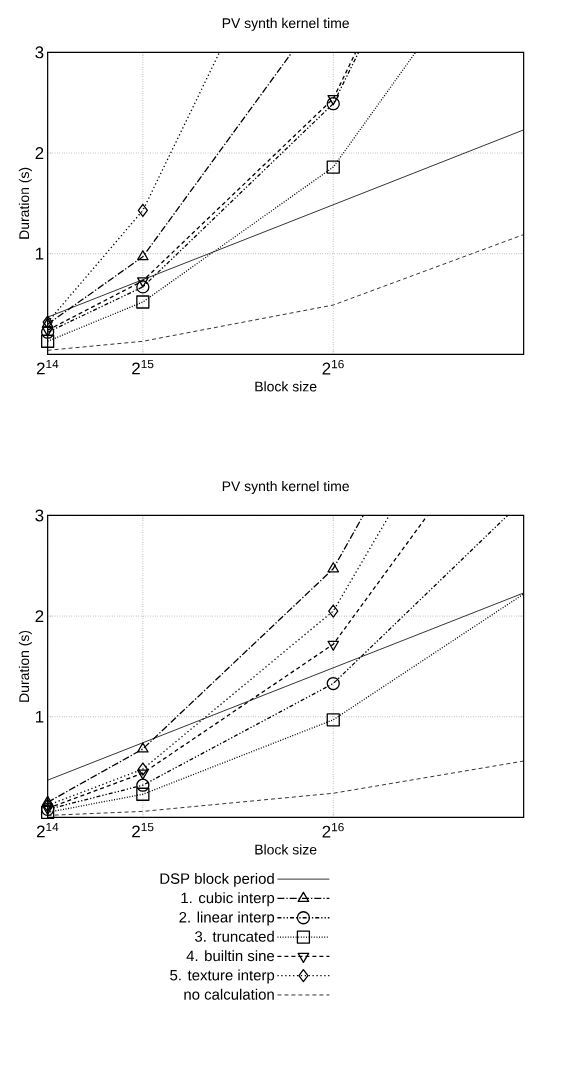  I want to click on legend-label: 3. truncated, so click(234, 936).